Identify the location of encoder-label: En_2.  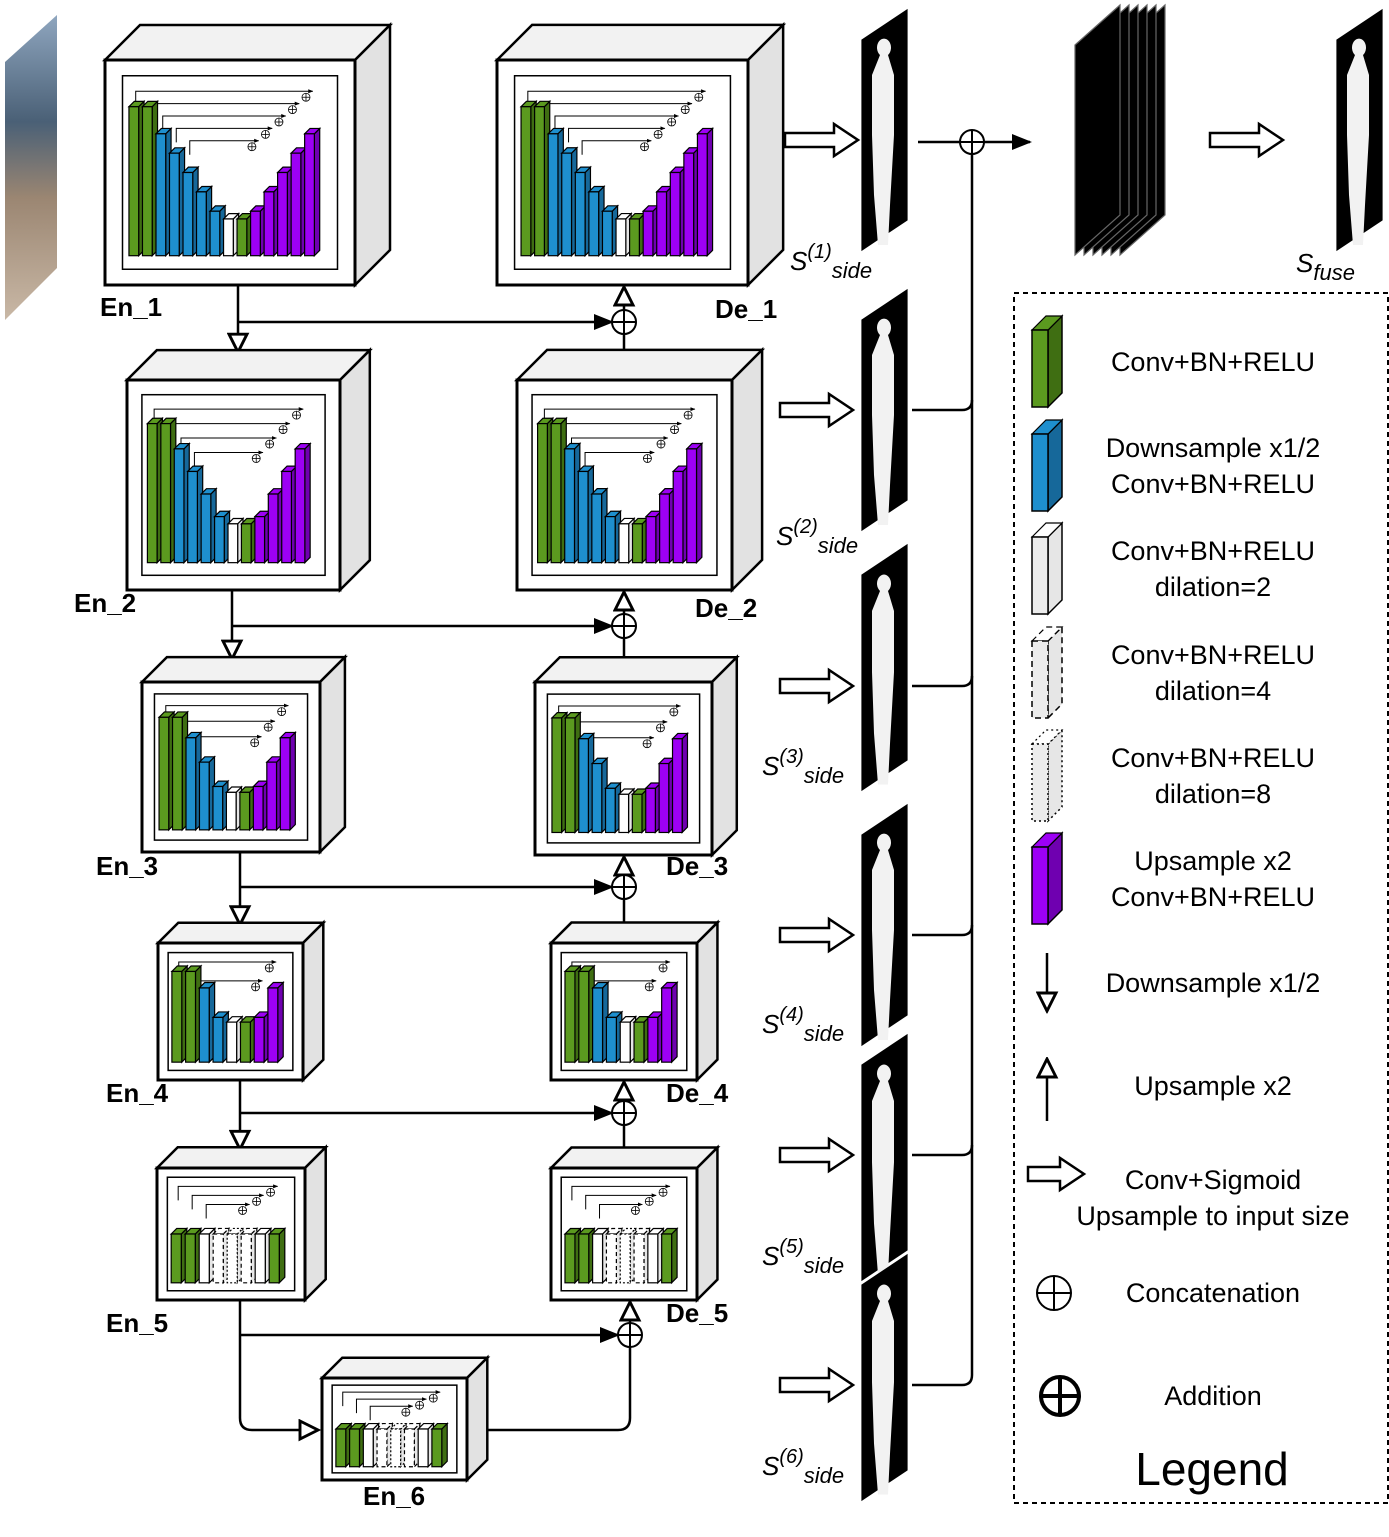
(105, 603).